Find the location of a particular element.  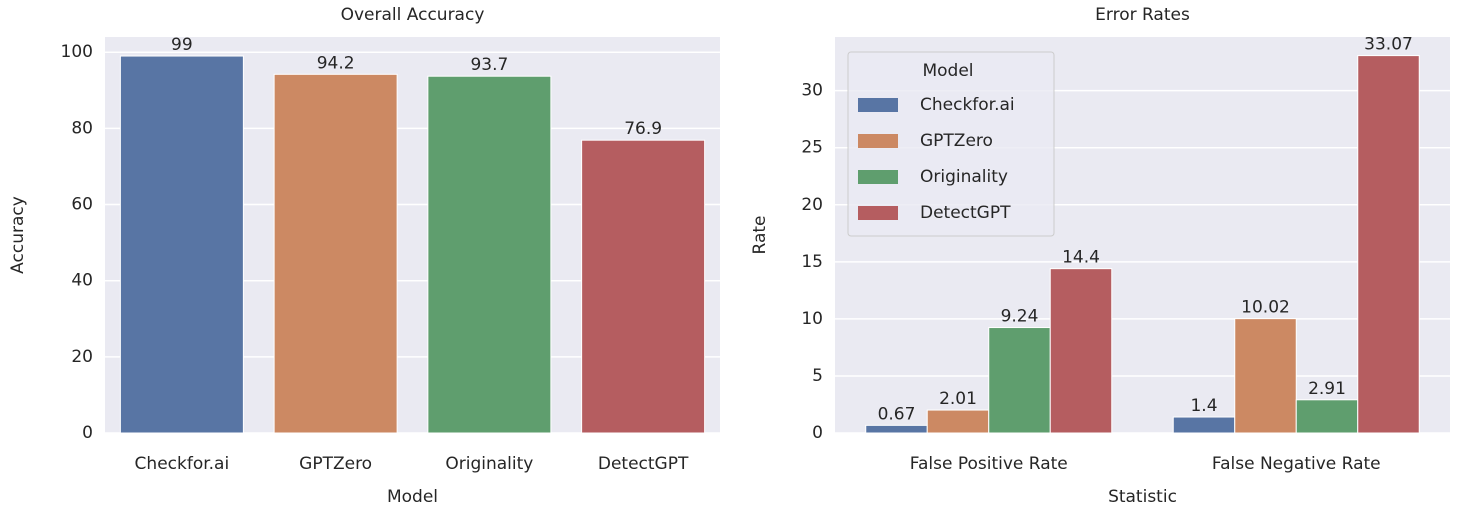

chart-title: Error Rates is located at coordinates (1142, 15).